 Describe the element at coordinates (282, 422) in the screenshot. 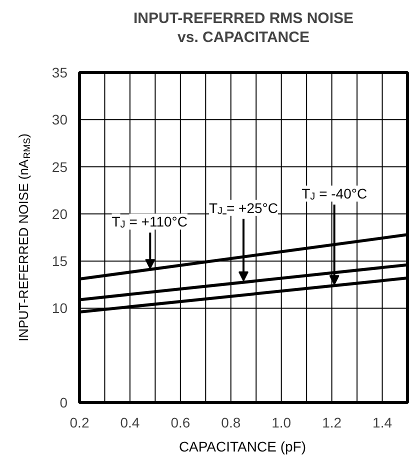

I see `x-tick-label: 1.0` at that location.